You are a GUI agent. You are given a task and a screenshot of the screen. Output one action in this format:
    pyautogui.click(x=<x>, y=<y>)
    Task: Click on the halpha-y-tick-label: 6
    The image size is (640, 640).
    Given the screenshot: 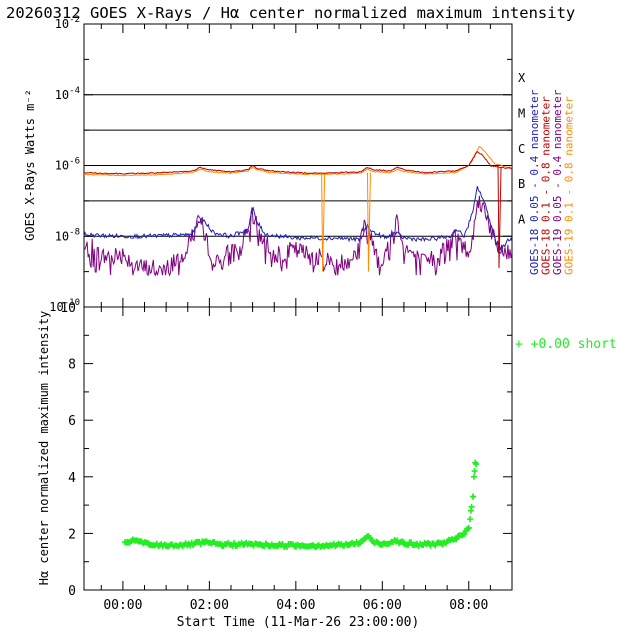 What is the action you would take?
    pyautogui.click(x=72, y=421)
    